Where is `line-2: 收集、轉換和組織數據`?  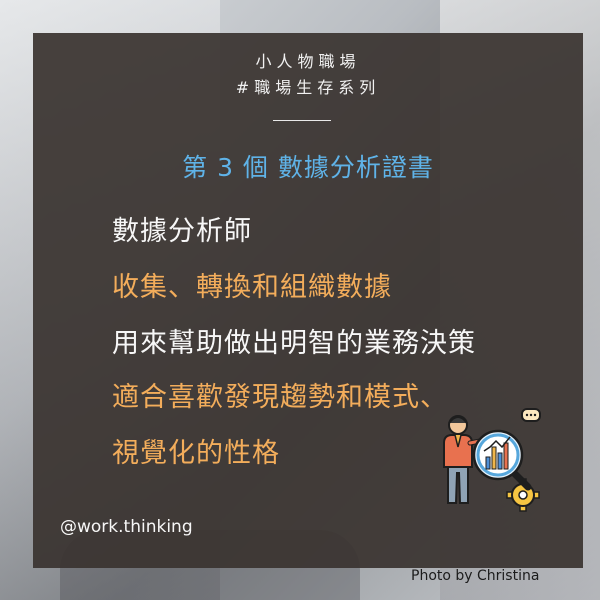 line-2: 收集、轉換和組織數據 is located at coordinates (252, 287).